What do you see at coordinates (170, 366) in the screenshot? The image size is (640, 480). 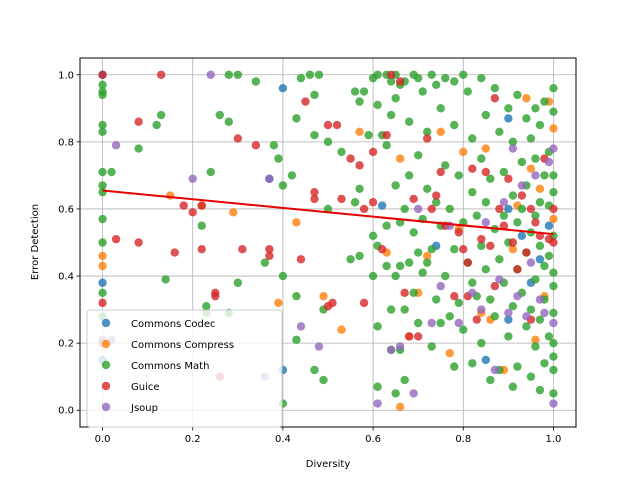 I see `legend-label: Commons Math` at bounding box center [170, 366].